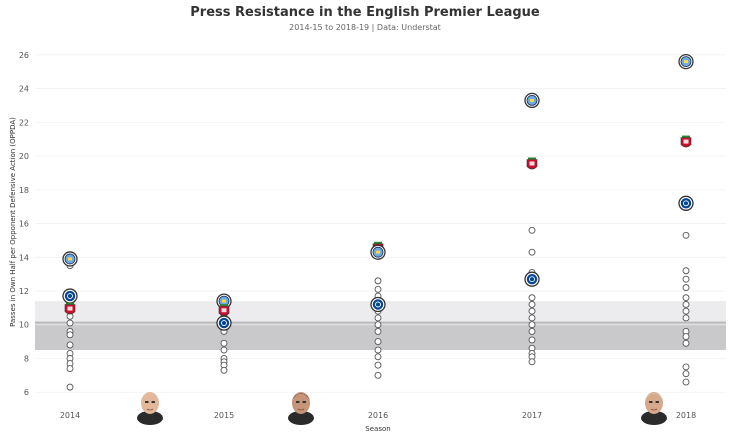  What do you see at coordinates (150, 418) in the screenshot?
I see `klopp-face-shoulders` at bounding box center [150, 418].